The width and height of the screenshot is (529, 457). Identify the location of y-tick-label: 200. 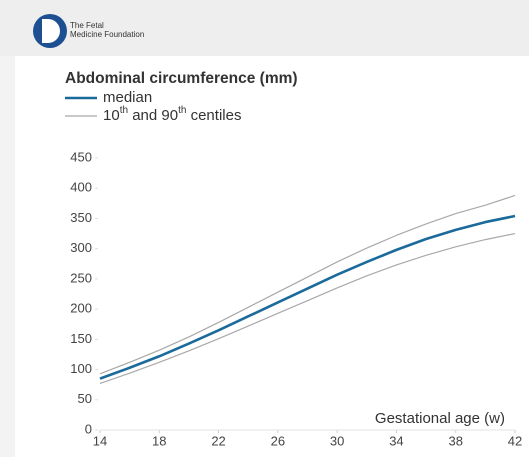
(81, 308).